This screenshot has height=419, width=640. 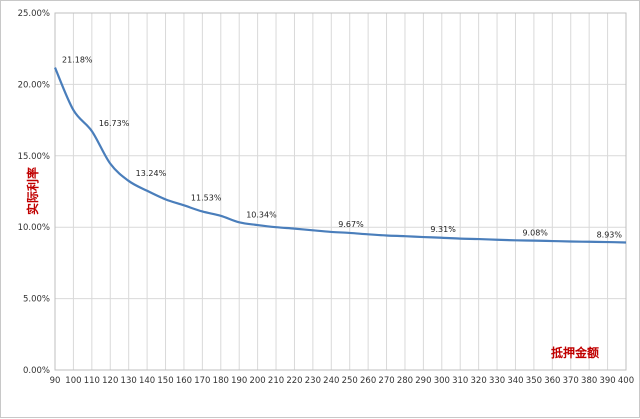 I want to click on x-tick-label: 220, so click(x=294, y=381).